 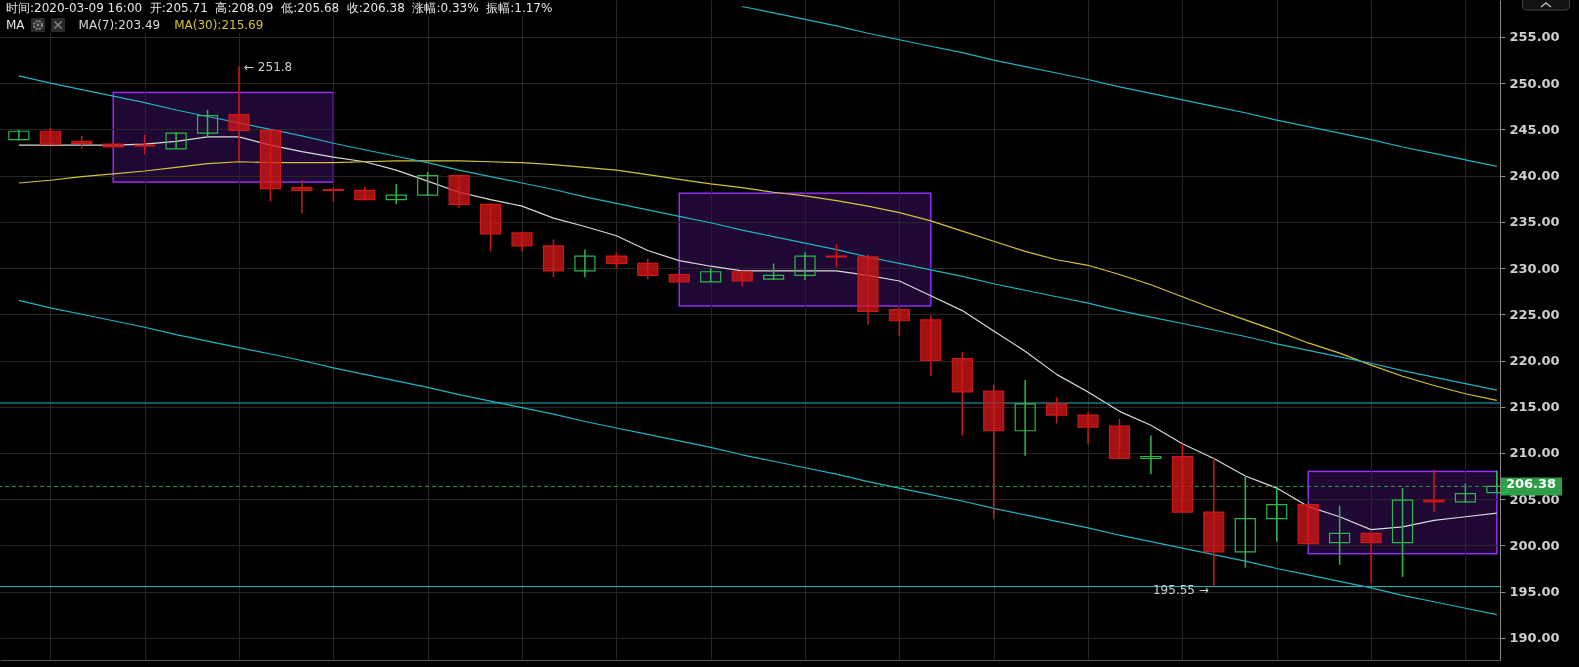 What do you see at coordinates (1534, 83) in the screenshot?
I see `y-tick-label: 250.00` at bounding box center [1534, 83].